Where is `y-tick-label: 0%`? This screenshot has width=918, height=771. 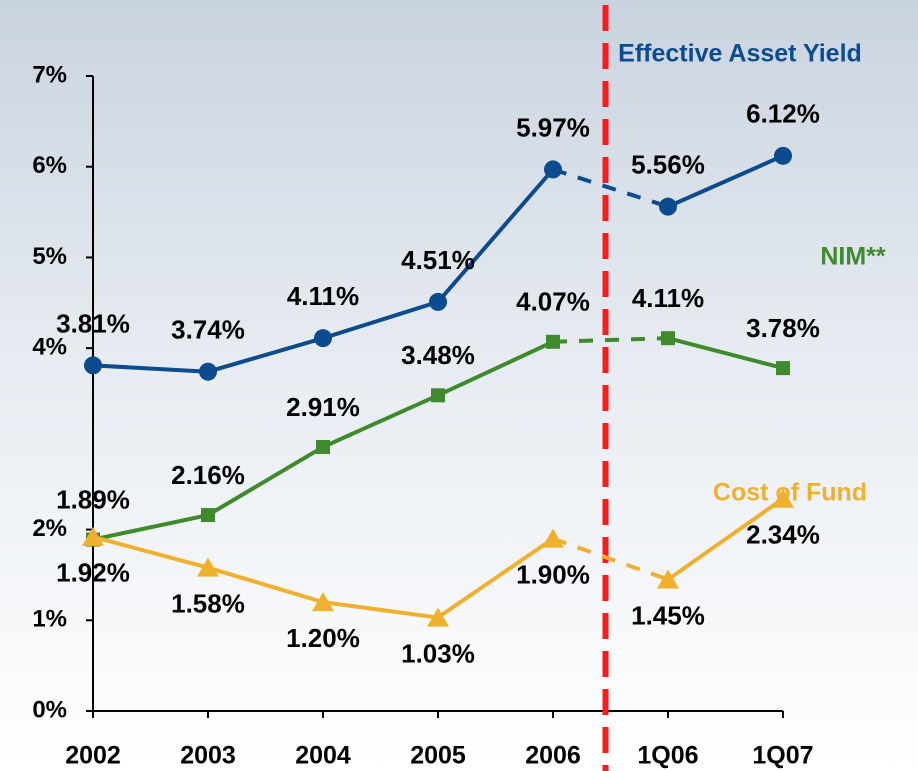 y-tick-label: 0% is located at coordinates (49, 709).